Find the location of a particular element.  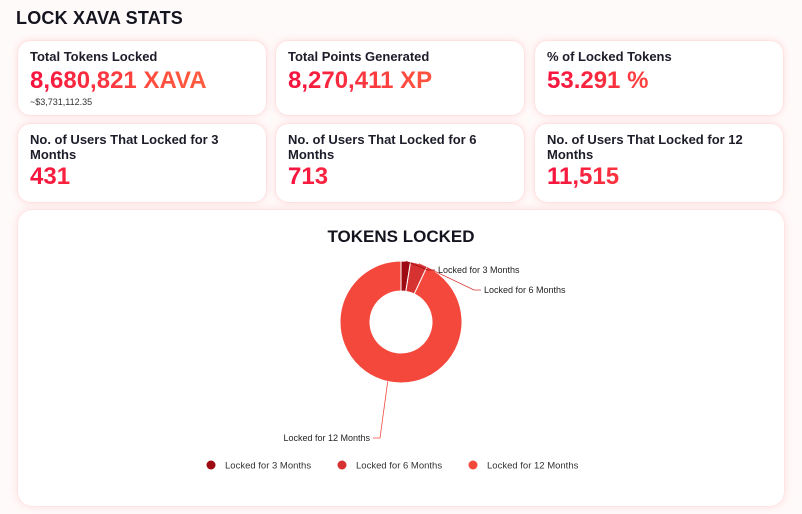

stat-card-total-points: Total Points Generated 8,270,411 XP is located at coordinates (400, 78).